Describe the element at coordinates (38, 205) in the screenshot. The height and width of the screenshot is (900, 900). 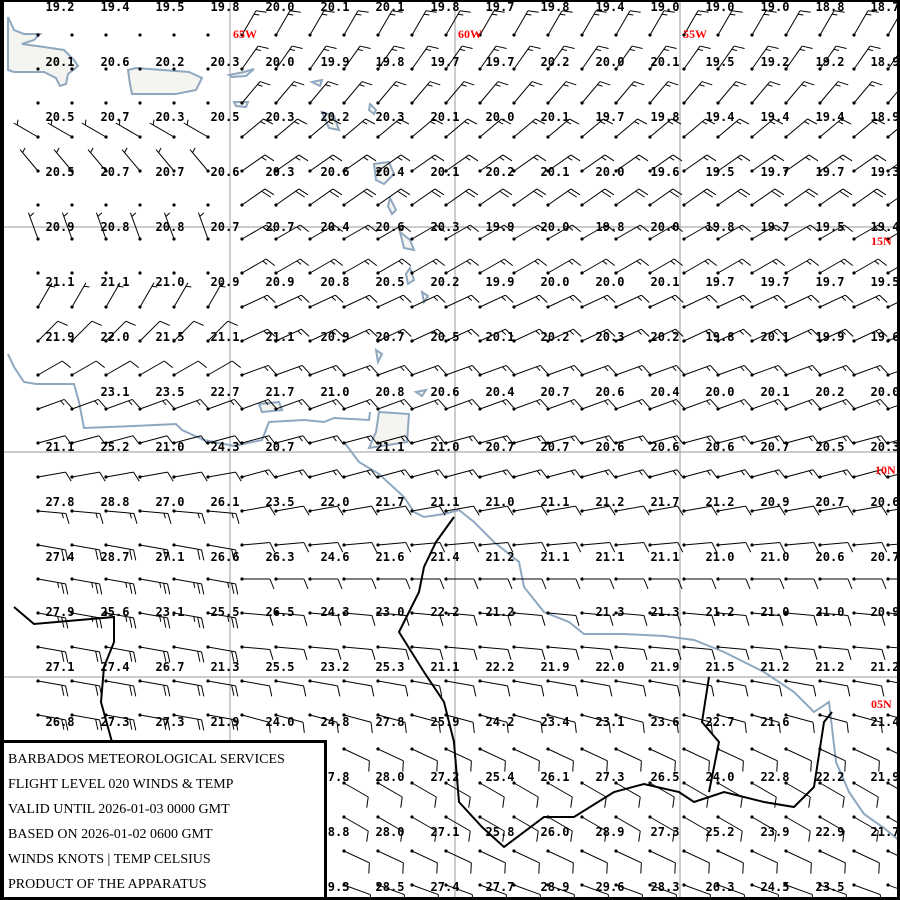
I see `wind-station-dot` at that location.